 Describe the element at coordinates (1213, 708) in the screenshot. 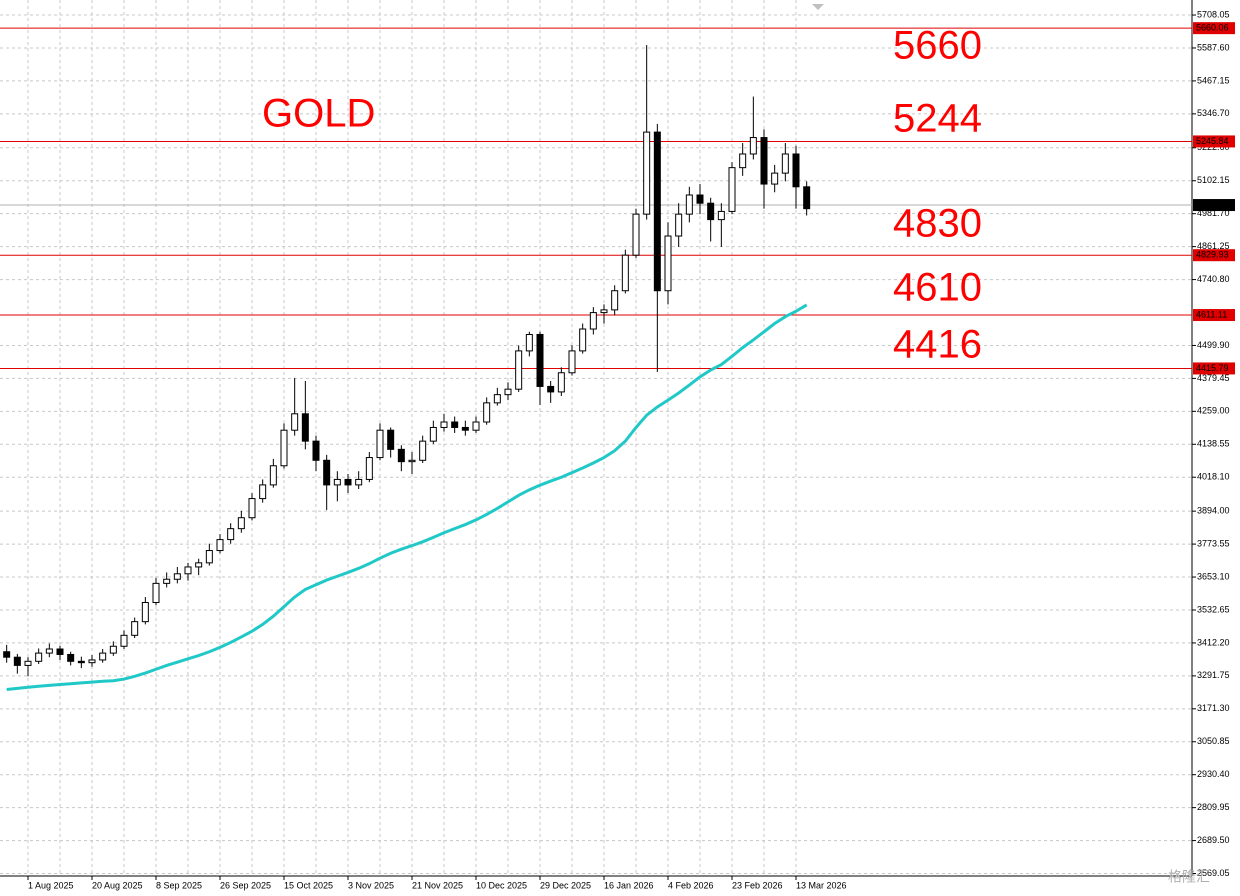

I see `y-tick-label: 3171.30` at that location.